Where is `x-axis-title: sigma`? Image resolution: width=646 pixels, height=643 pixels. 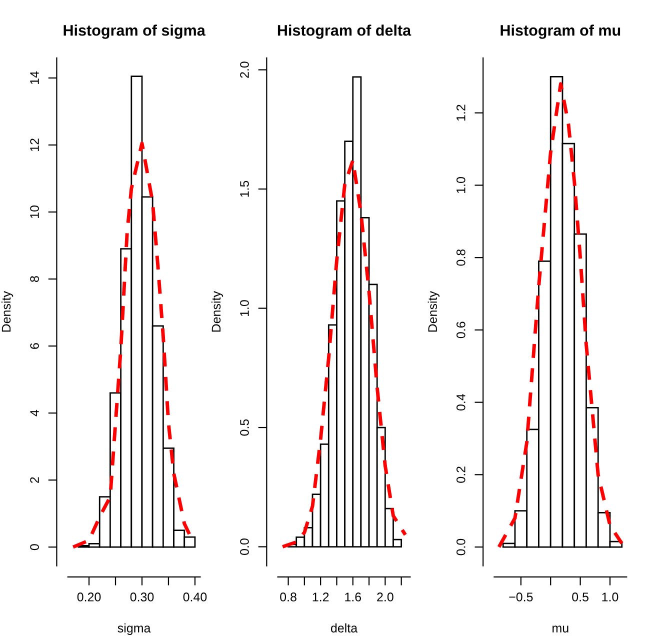
x-axis-title: sigma is located at coordinates (134, 629).